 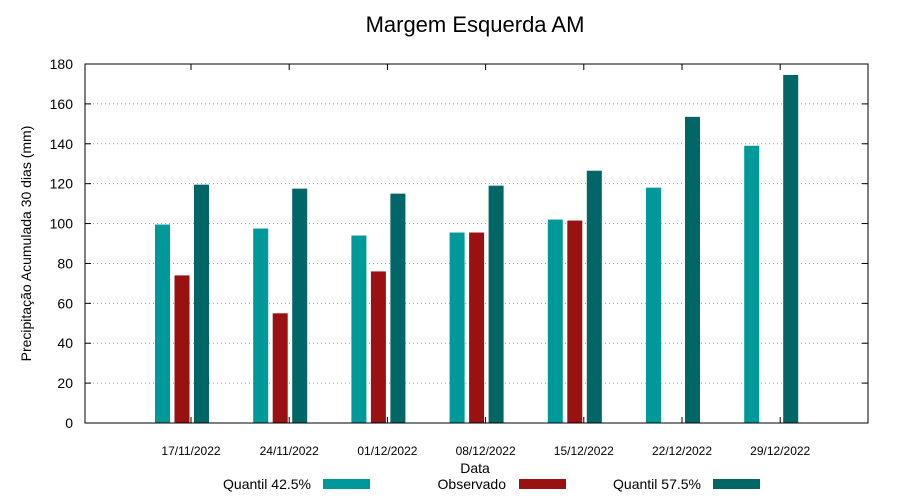 What do you see at coordinates (26, 244) in the screenshot?
I see `y-axis-label: Precipitação Acumulada 30 dias (mm)` at bounding box center [26, 244].